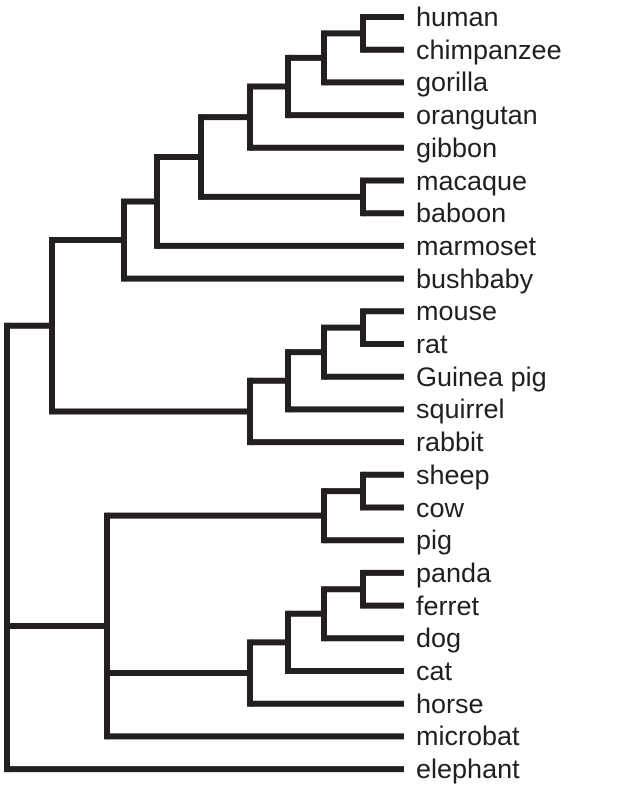 The image size is (617, 794). Describe the element at coordinates (475, 278) in the screenshot. I see `taxon-label: bushbaby` at that location.